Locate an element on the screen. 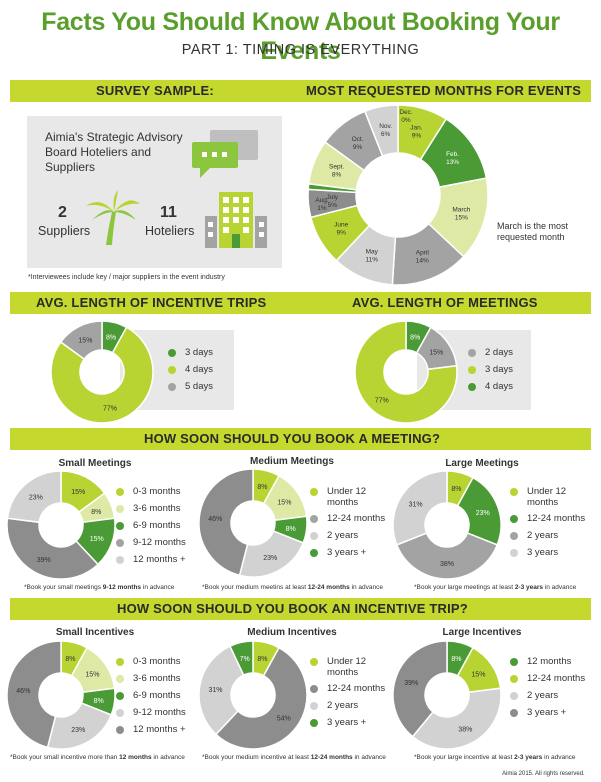 The width and height of the screenshot is (601, 782). legend-label: 3 years + is located at coordinates (547, 712).